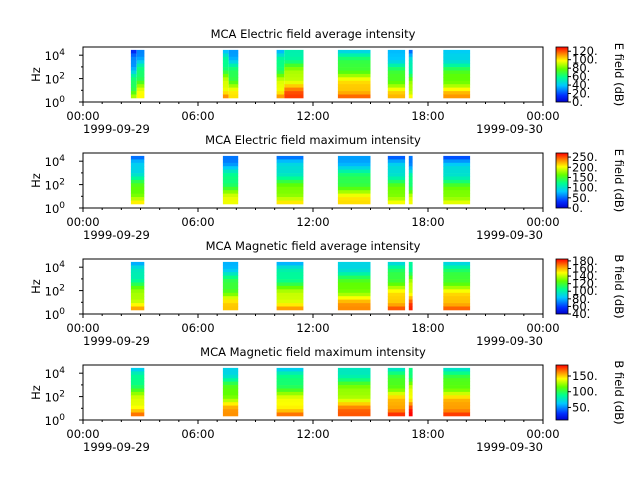  What do you see at coordinates (62, 53) in the screenshot?
I see `y-tick-exponent: 4` at bounding box center [62, 53].